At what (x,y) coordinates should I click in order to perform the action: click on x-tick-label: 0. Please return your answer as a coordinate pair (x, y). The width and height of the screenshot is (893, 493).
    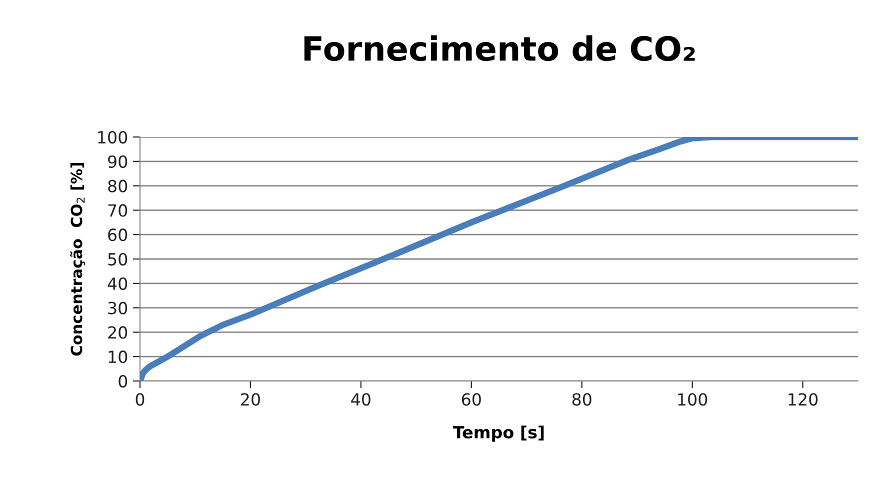
    Looking at the image, I should click on (140, 399).